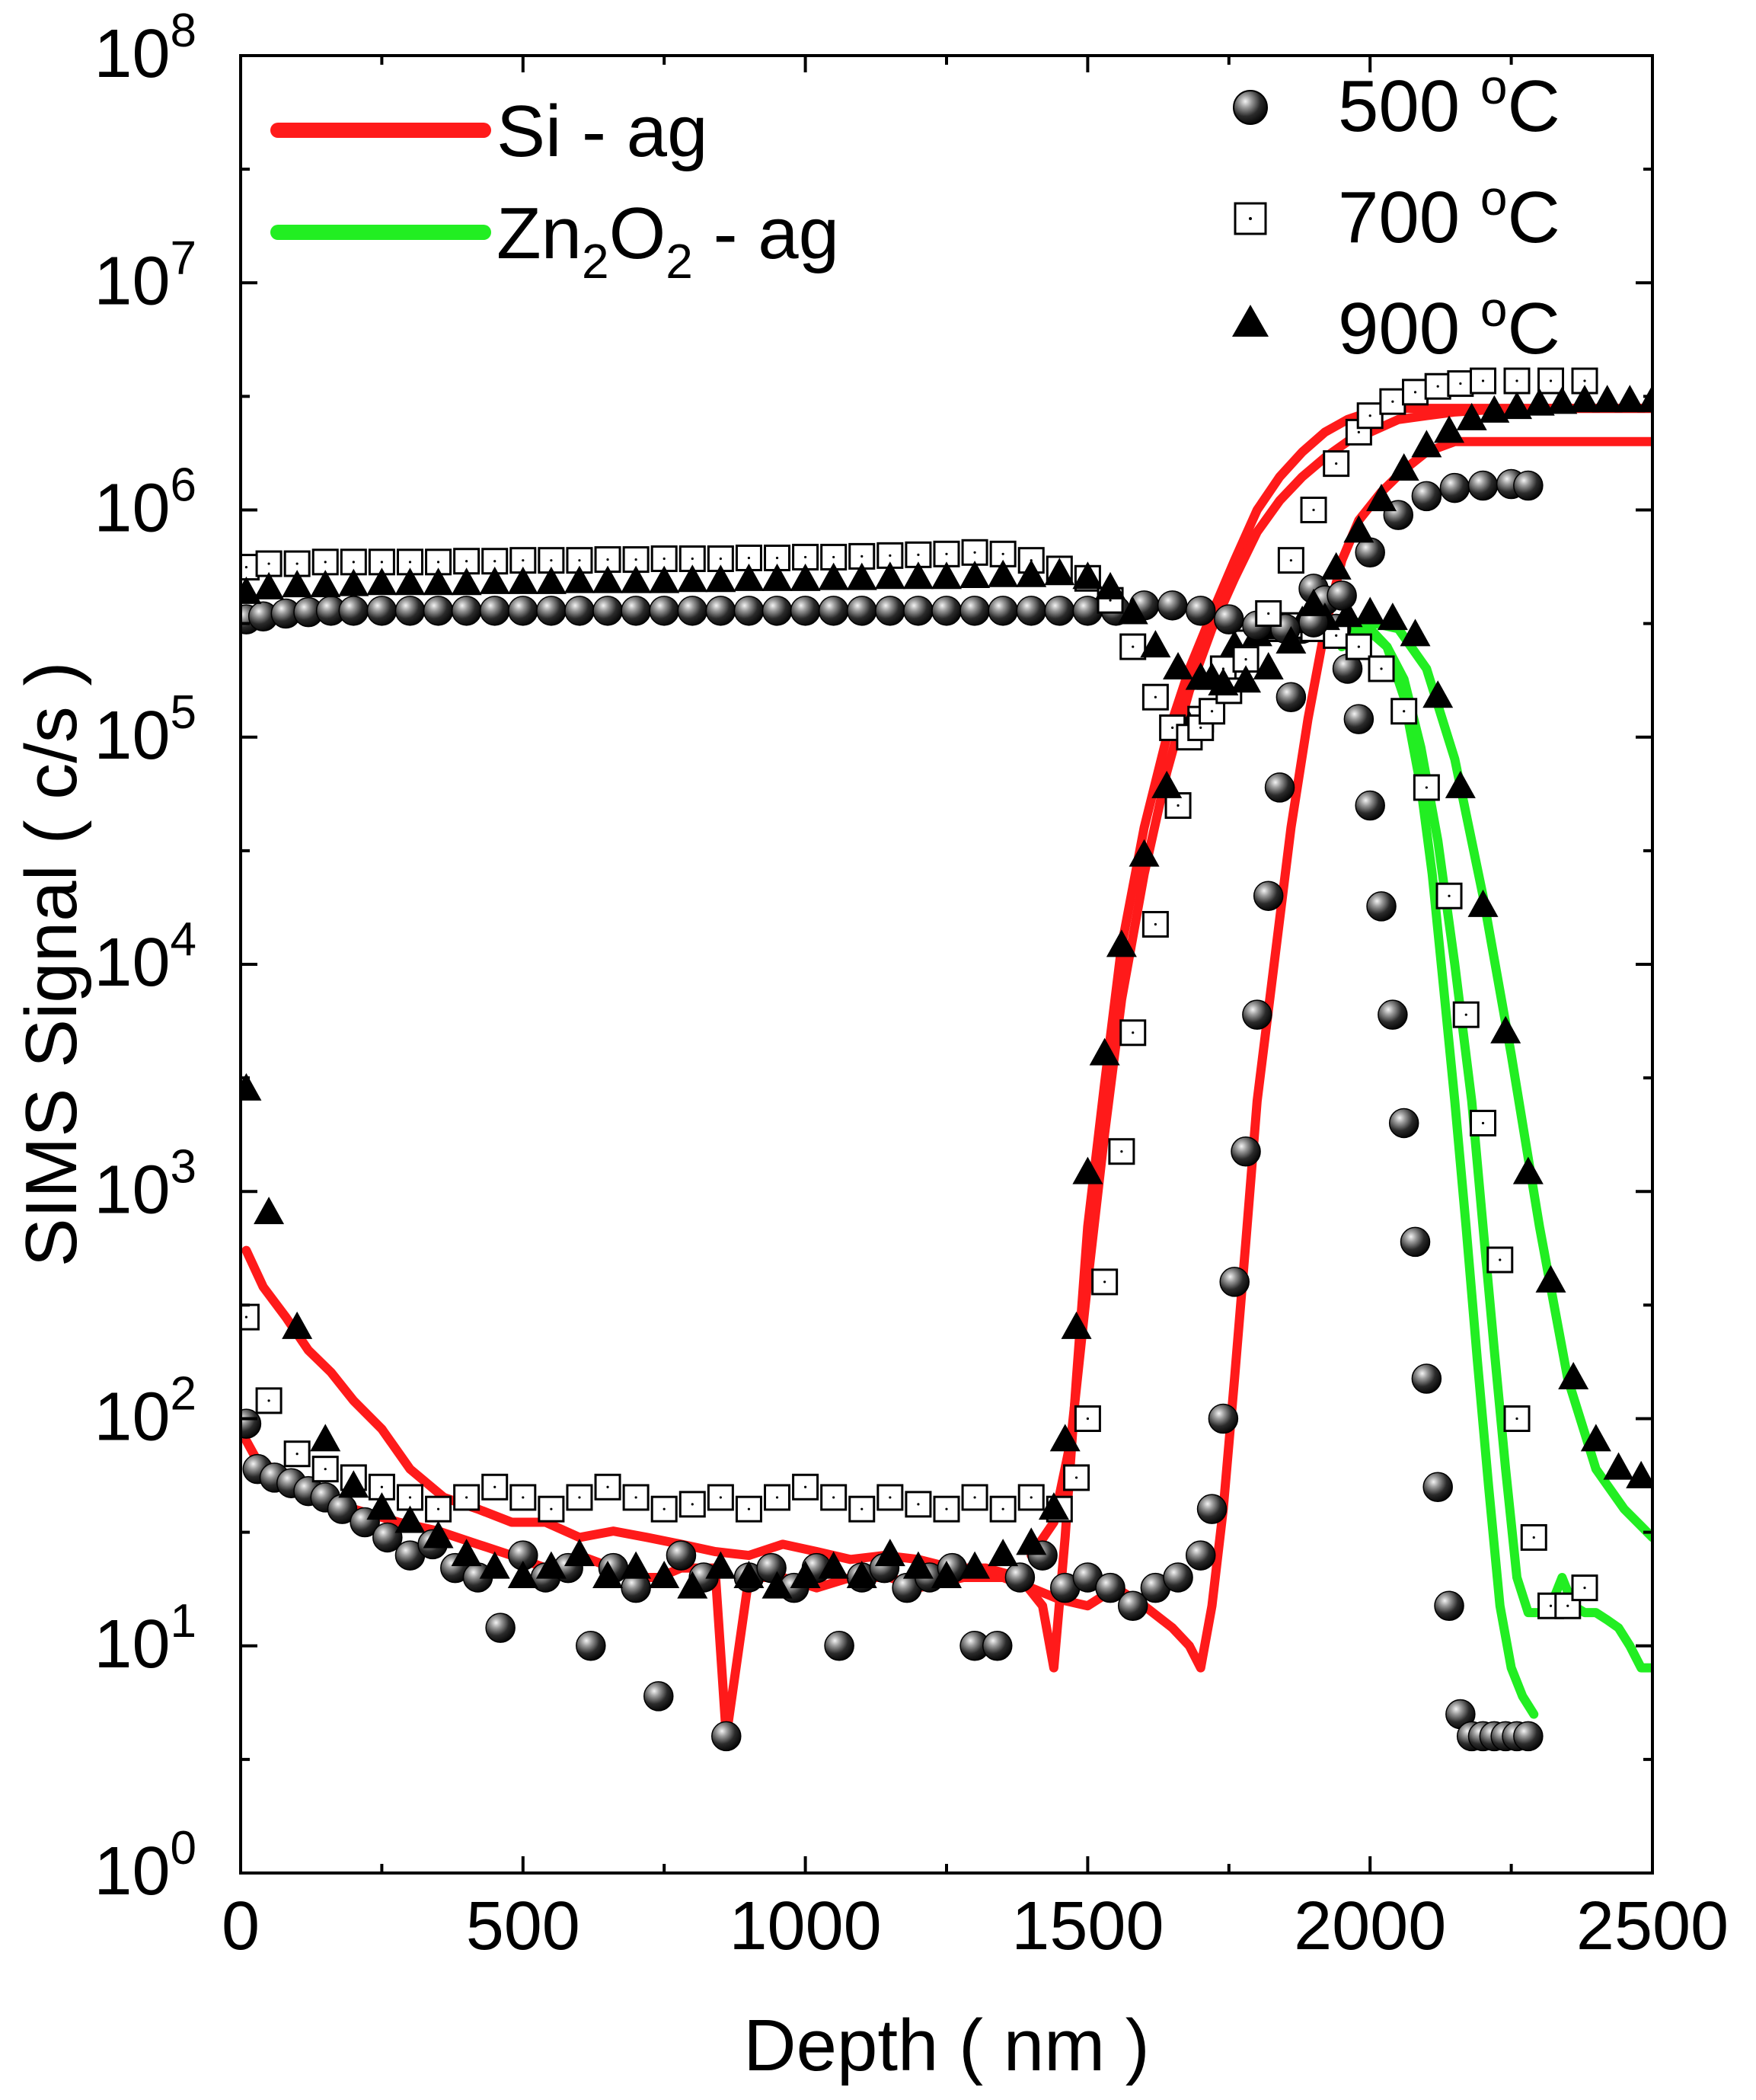 The height and width of the screenshot is (2100, 1756). Describe the element at coordinates (1396, 214) in the screenshot. I see `legend-markers: 500 oC 700 oC 900 oC` at that location.